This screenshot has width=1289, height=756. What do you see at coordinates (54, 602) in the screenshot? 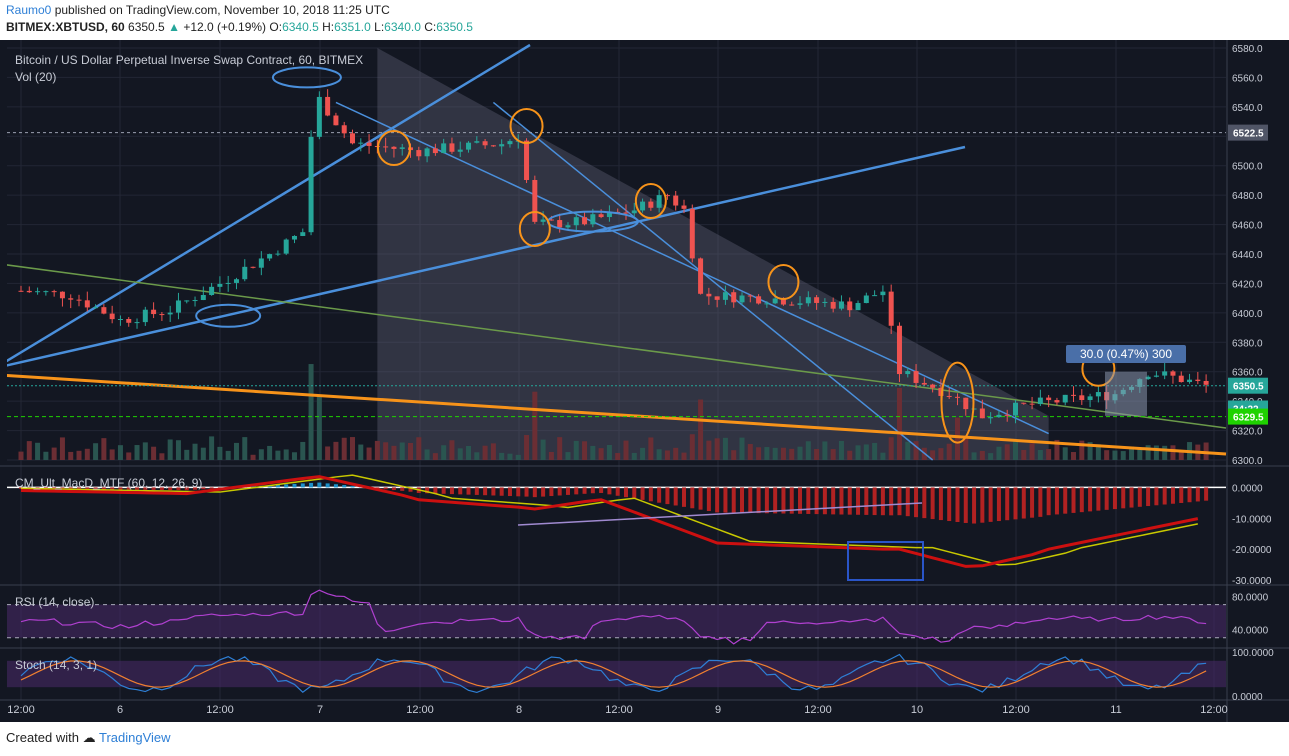
I see `rsi-title: RSI (14, close)` at bounding box center [54, 602].